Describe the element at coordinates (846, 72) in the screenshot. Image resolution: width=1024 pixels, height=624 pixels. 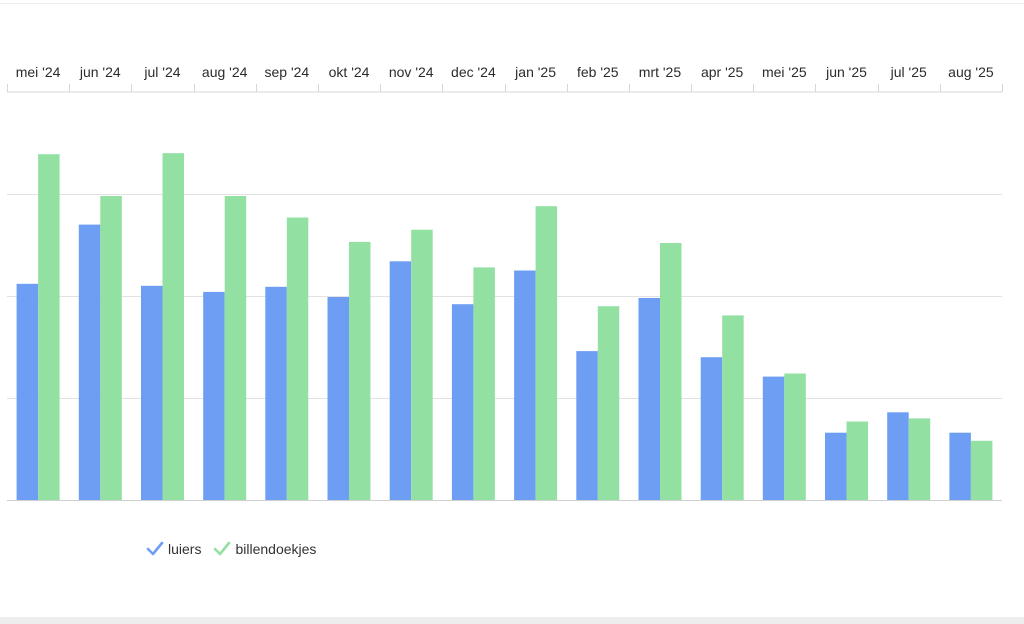
I see `x-tick-label: jun '25` at that location.